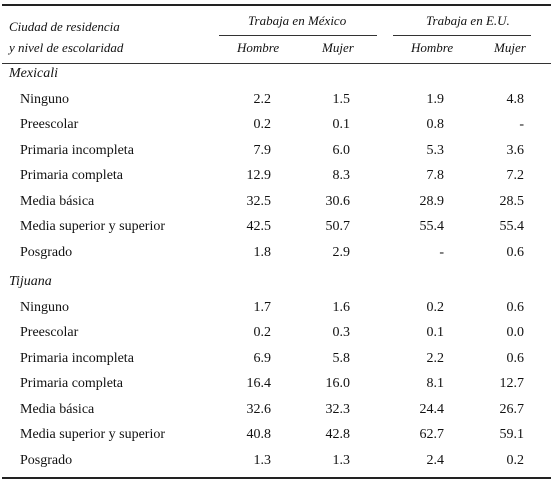 The height and width of the screenshot is (482, 553). Describe the element at coordinates (341, 150) in the screenshot. I see `table-cell: 6.0` at that location.